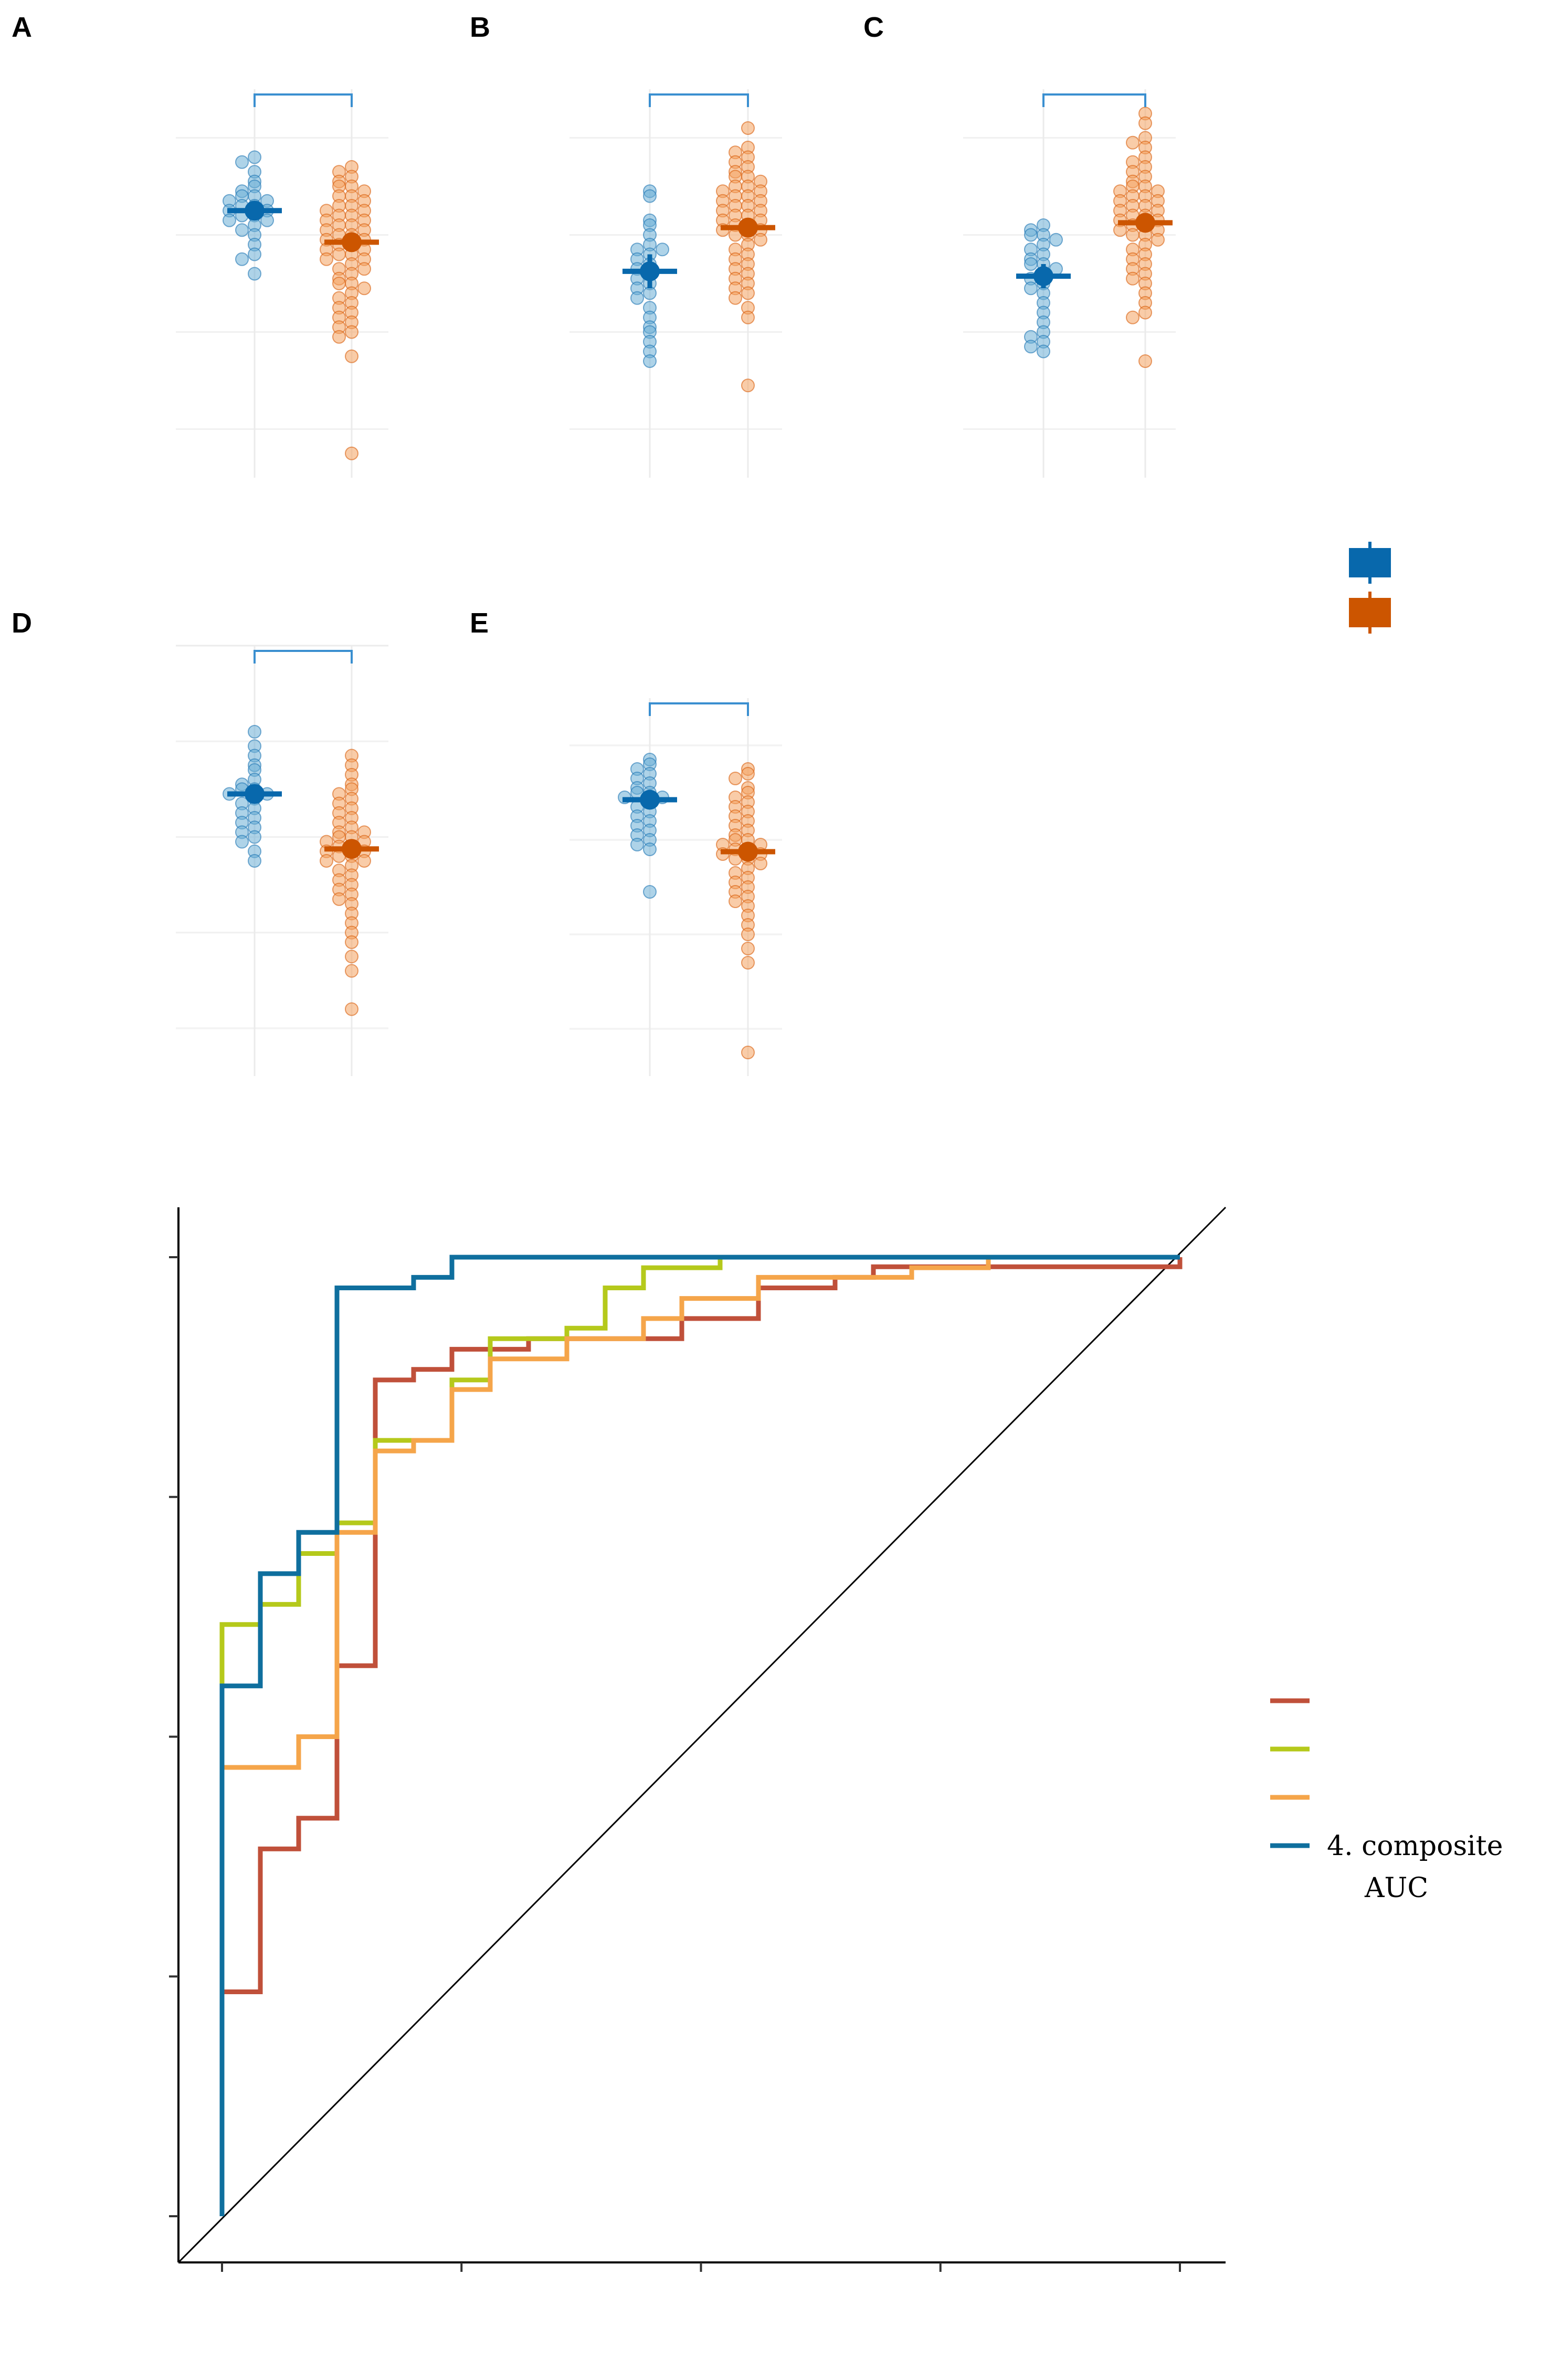  What do you see at coordinates (22, 27) in the screenshot?
I see `panel-letter: A` at bounding box center [22, 27].